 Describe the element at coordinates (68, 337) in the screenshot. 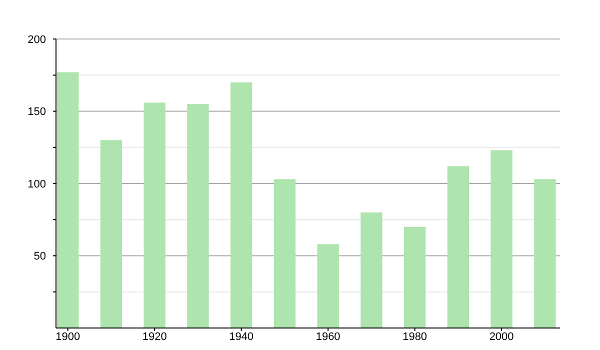

I see `x-tick-label: 1900` at that location.